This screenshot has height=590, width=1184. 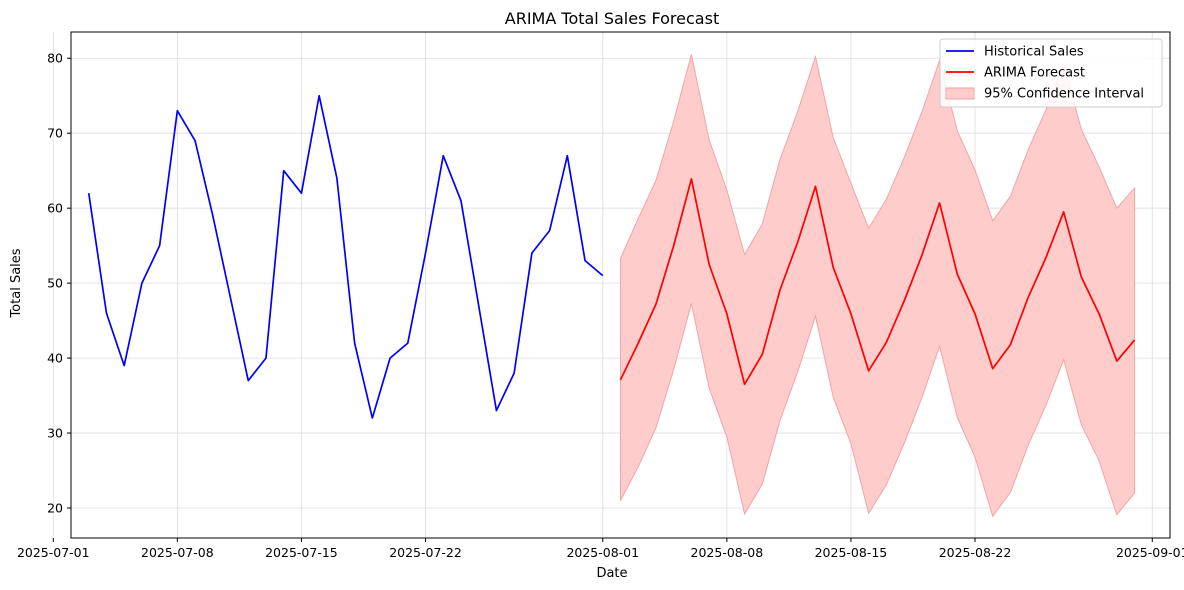 I want to click on x-tick-label: 2025-07-01, so click(x=53, y=552).